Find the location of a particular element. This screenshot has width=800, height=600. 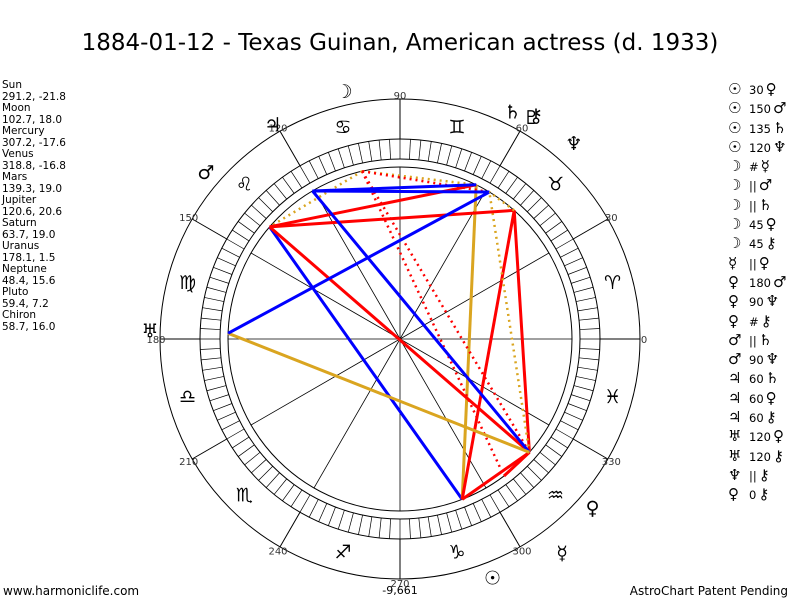

position-planet-name: Pluto is located at coordinates (15, 292).